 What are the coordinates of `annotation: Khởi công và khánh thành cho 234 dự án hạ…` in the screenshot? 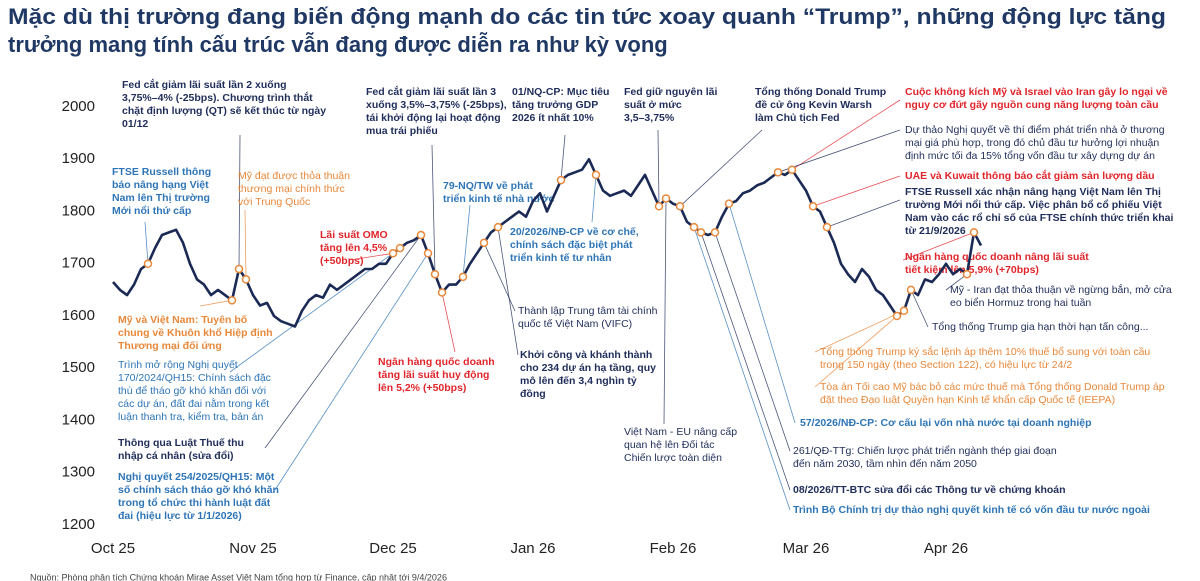 It's located at (588, 374).